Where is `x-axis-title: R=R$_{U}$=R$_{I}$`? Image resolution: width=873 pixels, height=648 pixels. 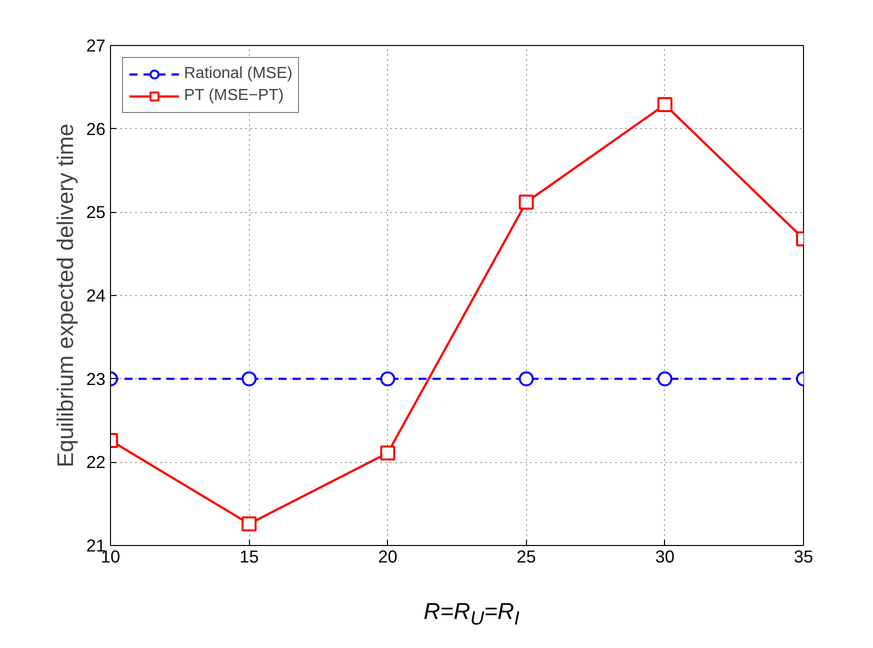
x-axis-title: R=R$_{U}$=R$_{I}$ is located at coordinates (471, 614).